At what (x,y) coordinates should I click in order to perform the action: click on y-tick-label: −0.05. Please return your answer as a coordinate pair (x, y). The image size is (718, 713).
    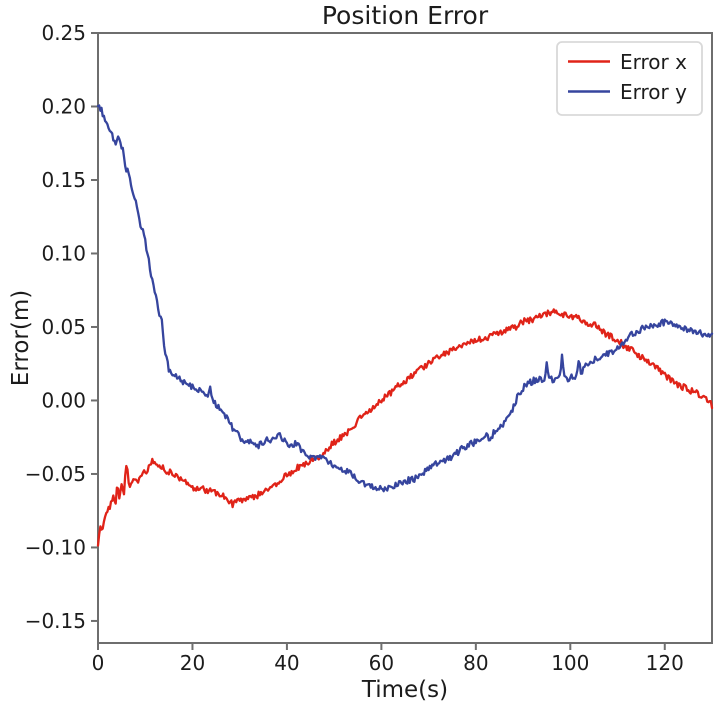
    Looking at the image, I should click on (55, 474).